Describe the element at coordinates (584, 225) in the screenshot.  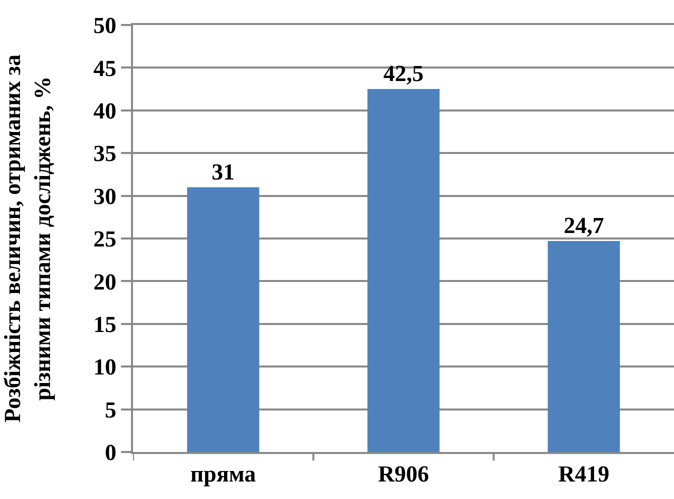
I see `data-label: 24,7` at that location.